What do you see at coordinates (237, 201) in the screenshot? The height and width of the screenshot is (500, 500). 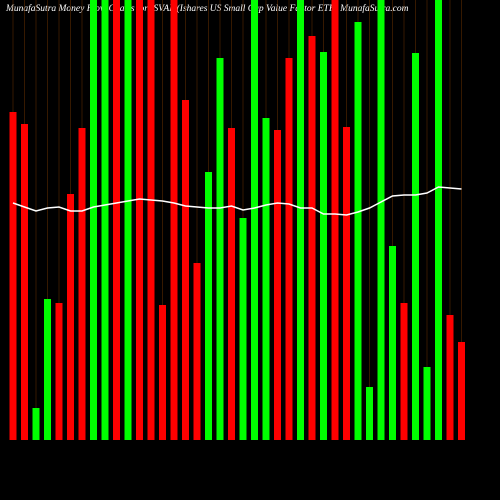 I see `line` at bounding box center [237, 201].